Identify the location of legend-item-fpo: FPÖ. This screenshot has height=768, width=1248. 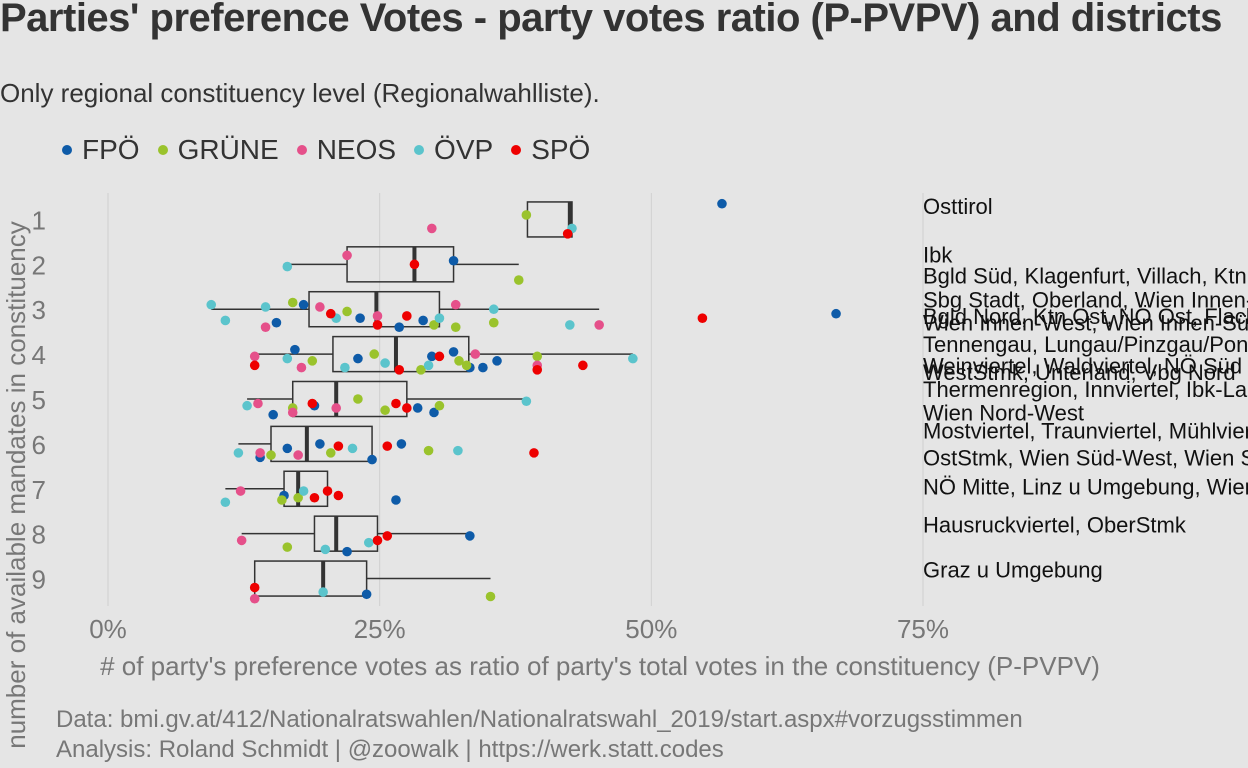
(101, 150).